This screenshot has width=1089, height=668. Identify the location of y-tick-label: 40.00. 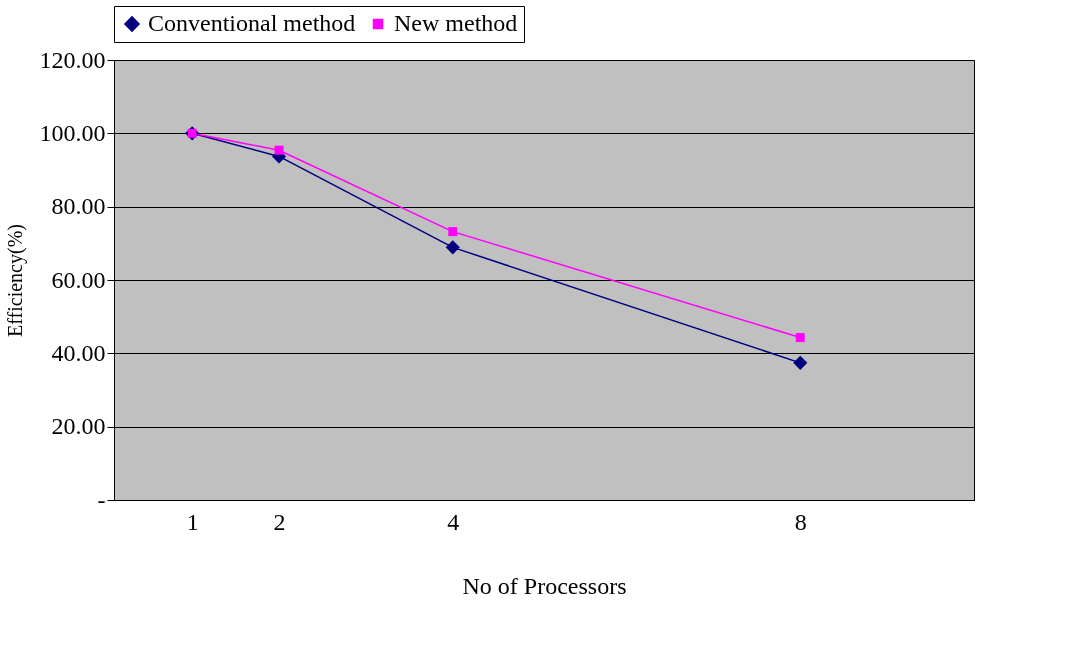
(78, 352).